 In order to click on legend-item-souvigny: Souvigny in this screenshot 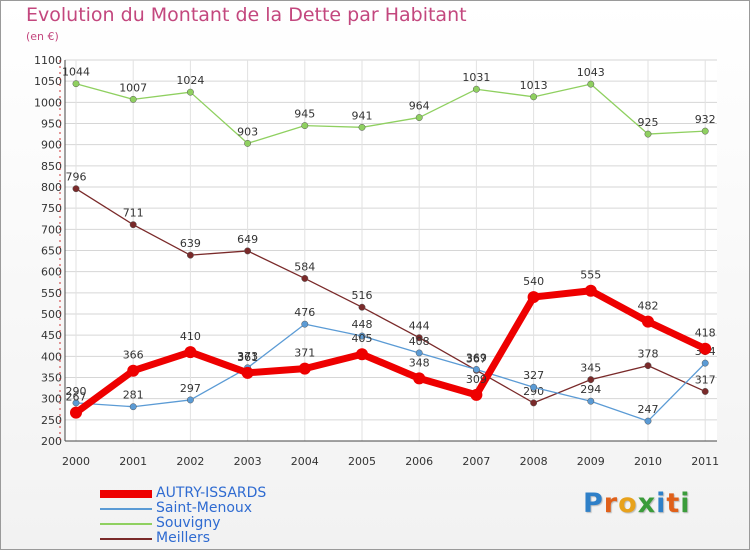, I will do `click(183, 523)`.